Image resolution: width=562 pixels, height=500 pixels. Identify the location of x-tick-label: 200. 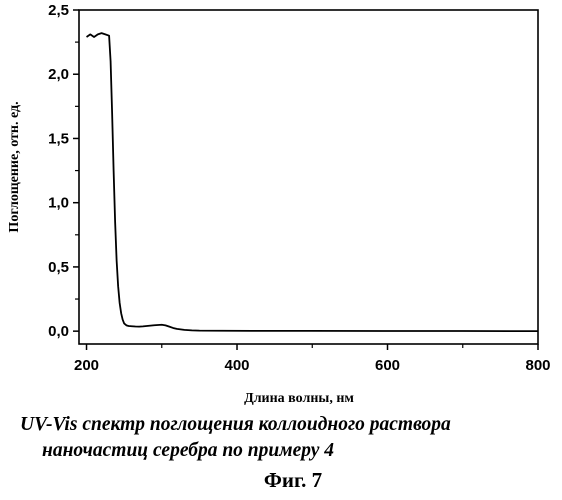
(86, 365).